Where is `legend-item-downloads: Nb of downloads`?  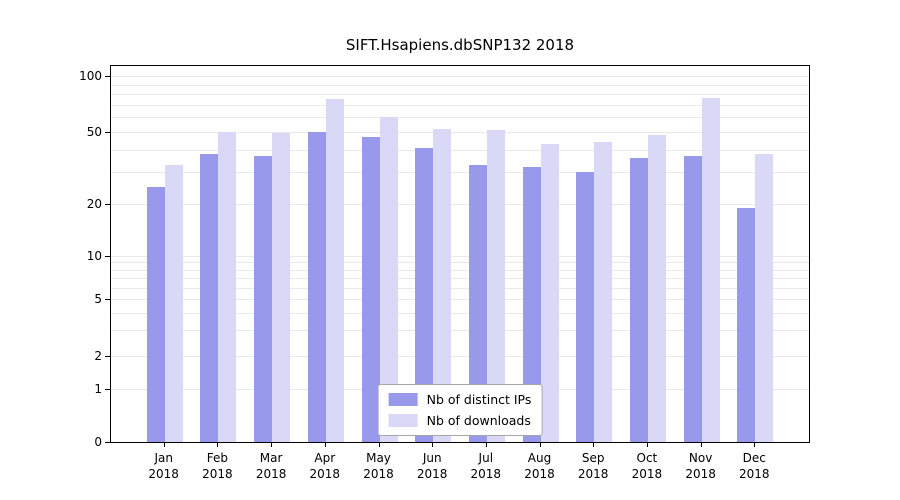
legend-item-downloads: Nb of downloads is located at coordinates (460, 420).